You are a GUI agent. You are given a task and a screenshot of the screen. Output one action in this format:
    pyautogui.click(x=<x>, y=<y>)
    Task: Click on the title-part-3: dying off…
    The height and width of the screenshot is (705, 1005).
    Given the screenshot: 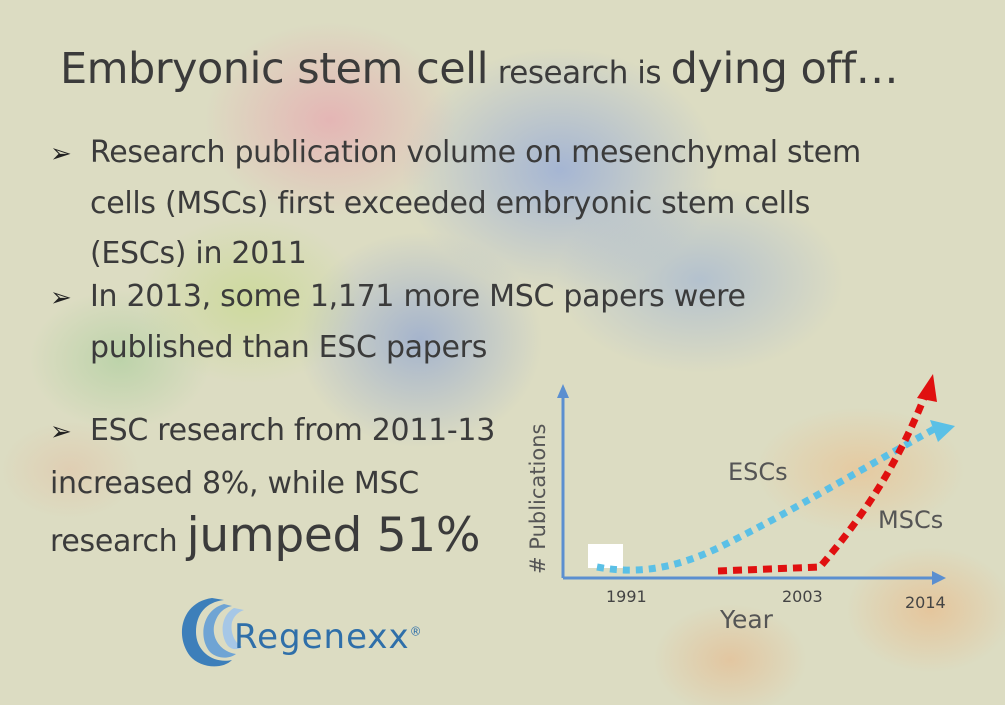 What is the action you would take?
    pyautogui.click(x=784, y=69)
    